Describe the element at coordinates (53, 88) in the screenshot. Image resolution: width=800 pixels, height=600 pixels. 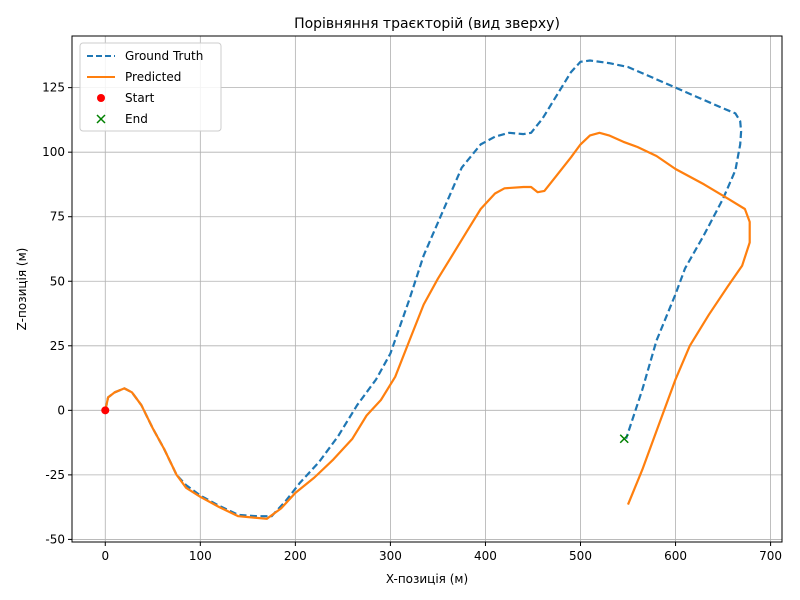
I see `y-tick-label: 125` at that location.